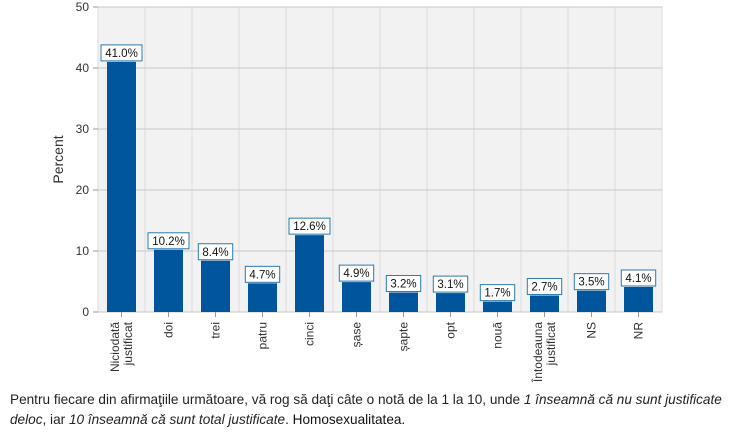 The image size is (752, 433). I want to click on y-tick-label: 10, so click(83, 251).